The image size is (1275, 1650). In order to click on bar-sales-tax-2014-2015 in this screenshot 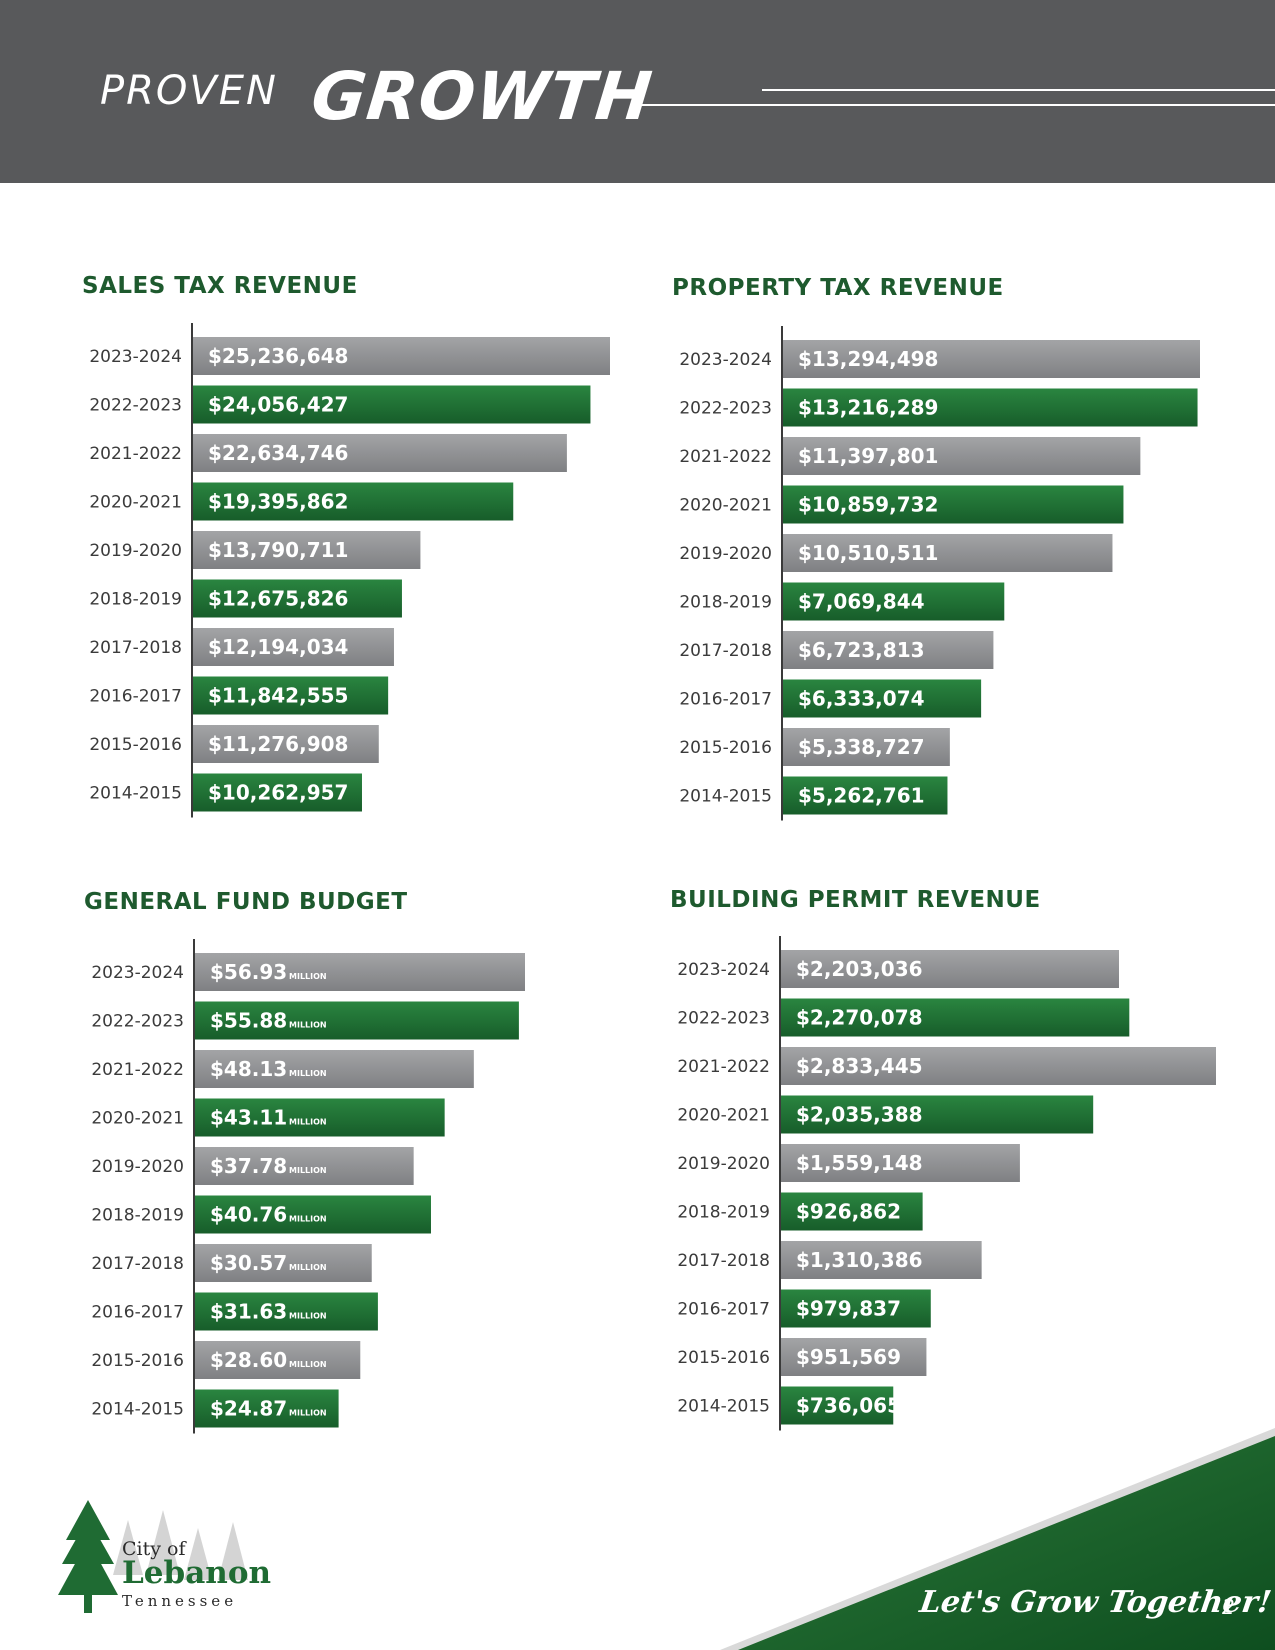, I will do `click(277, 792)`.